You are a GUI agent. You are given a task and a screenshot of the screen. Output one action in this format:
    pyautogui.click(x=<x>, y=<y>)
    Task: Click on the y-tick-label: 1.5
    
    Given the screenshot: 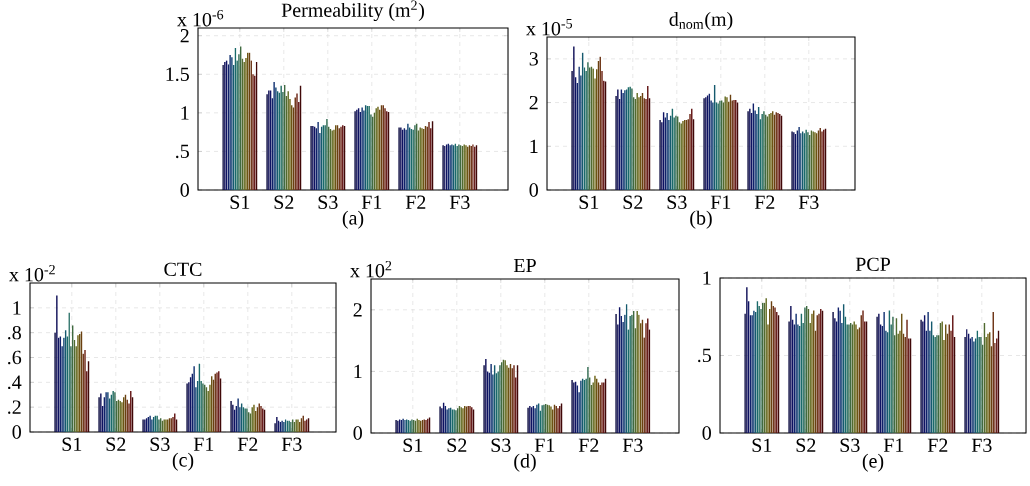 What is the action you would take?
    pyautogui.click(x=177, y=74)
    